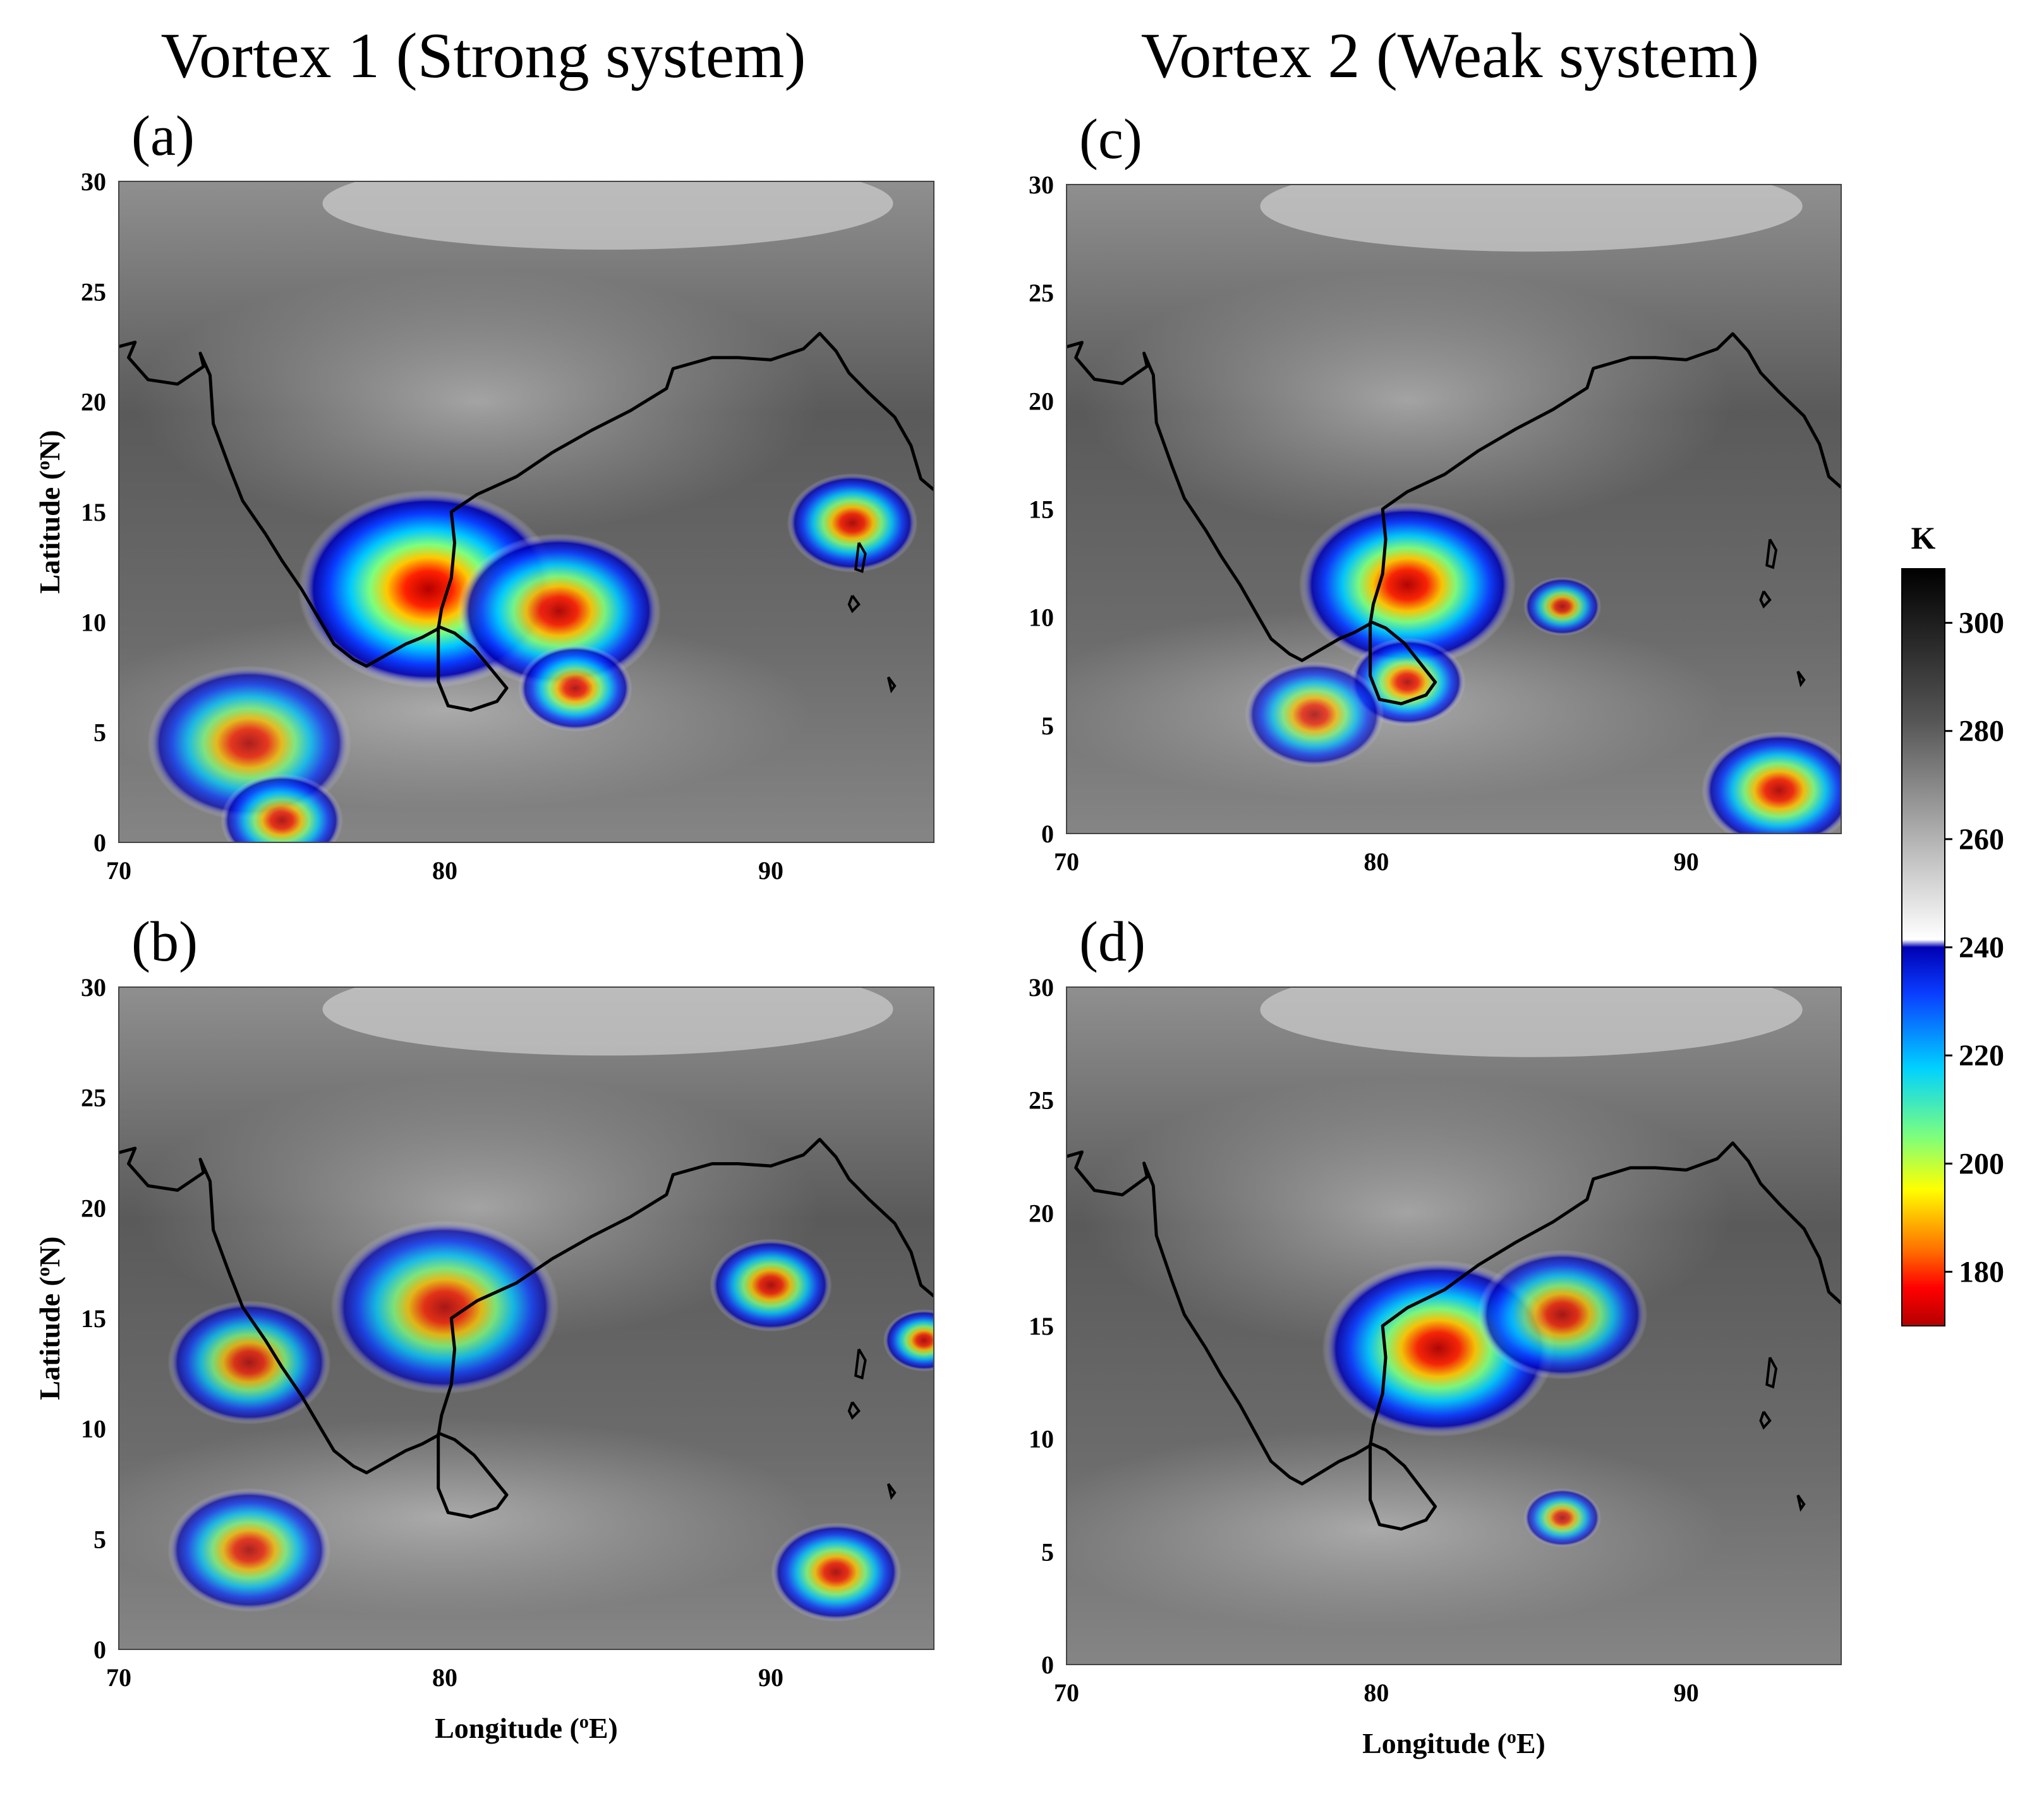 The height and width of the screenshot is (1796, 2044). What do you see at coordinates (1112, 942) in the screenshot?
I see `panel-label-d: (d)` at bounding box center [1112, 942].